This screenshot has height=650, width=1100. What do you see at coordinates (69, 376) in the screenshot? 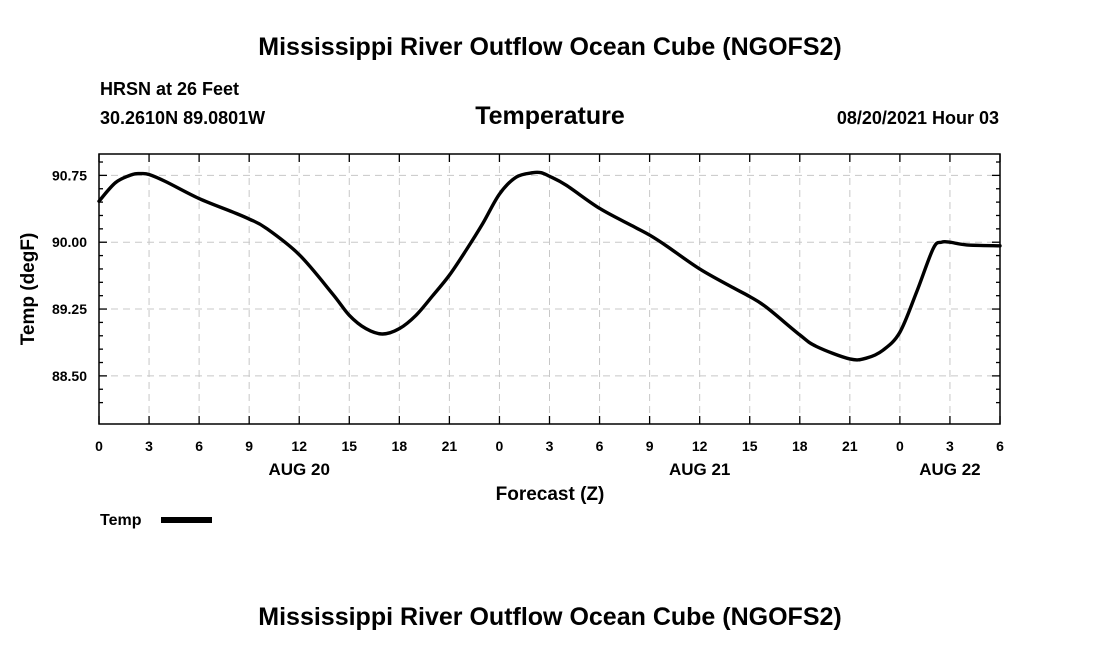
I see `y-tick-label: 88.50` at bounding box center [69, 376].